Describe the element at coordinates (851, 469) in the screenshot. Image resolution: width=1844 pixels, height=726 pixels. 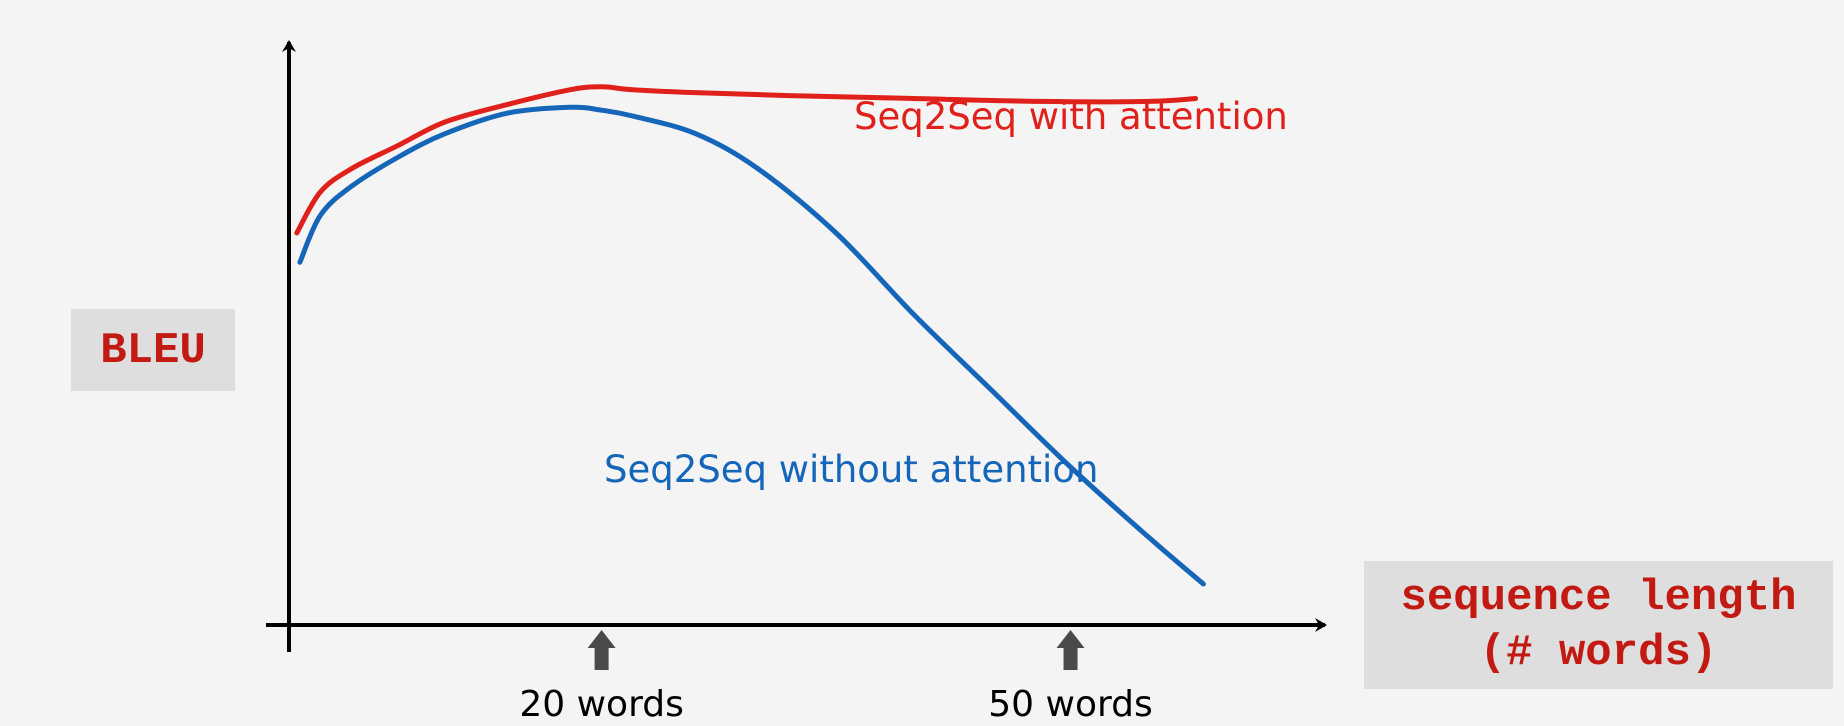
I see `series-label-without-attention: Seq2Seq without attention` at that location.